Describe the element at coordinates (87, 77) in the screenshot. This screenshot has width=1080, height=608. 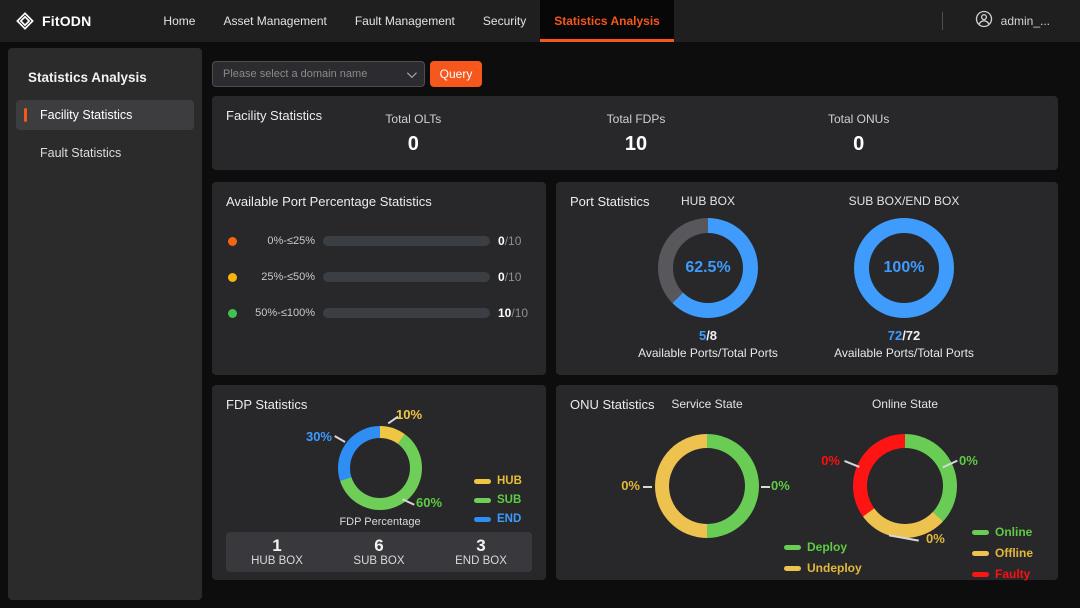
I see `sidebar-title: Statistics Analysis` at that location.